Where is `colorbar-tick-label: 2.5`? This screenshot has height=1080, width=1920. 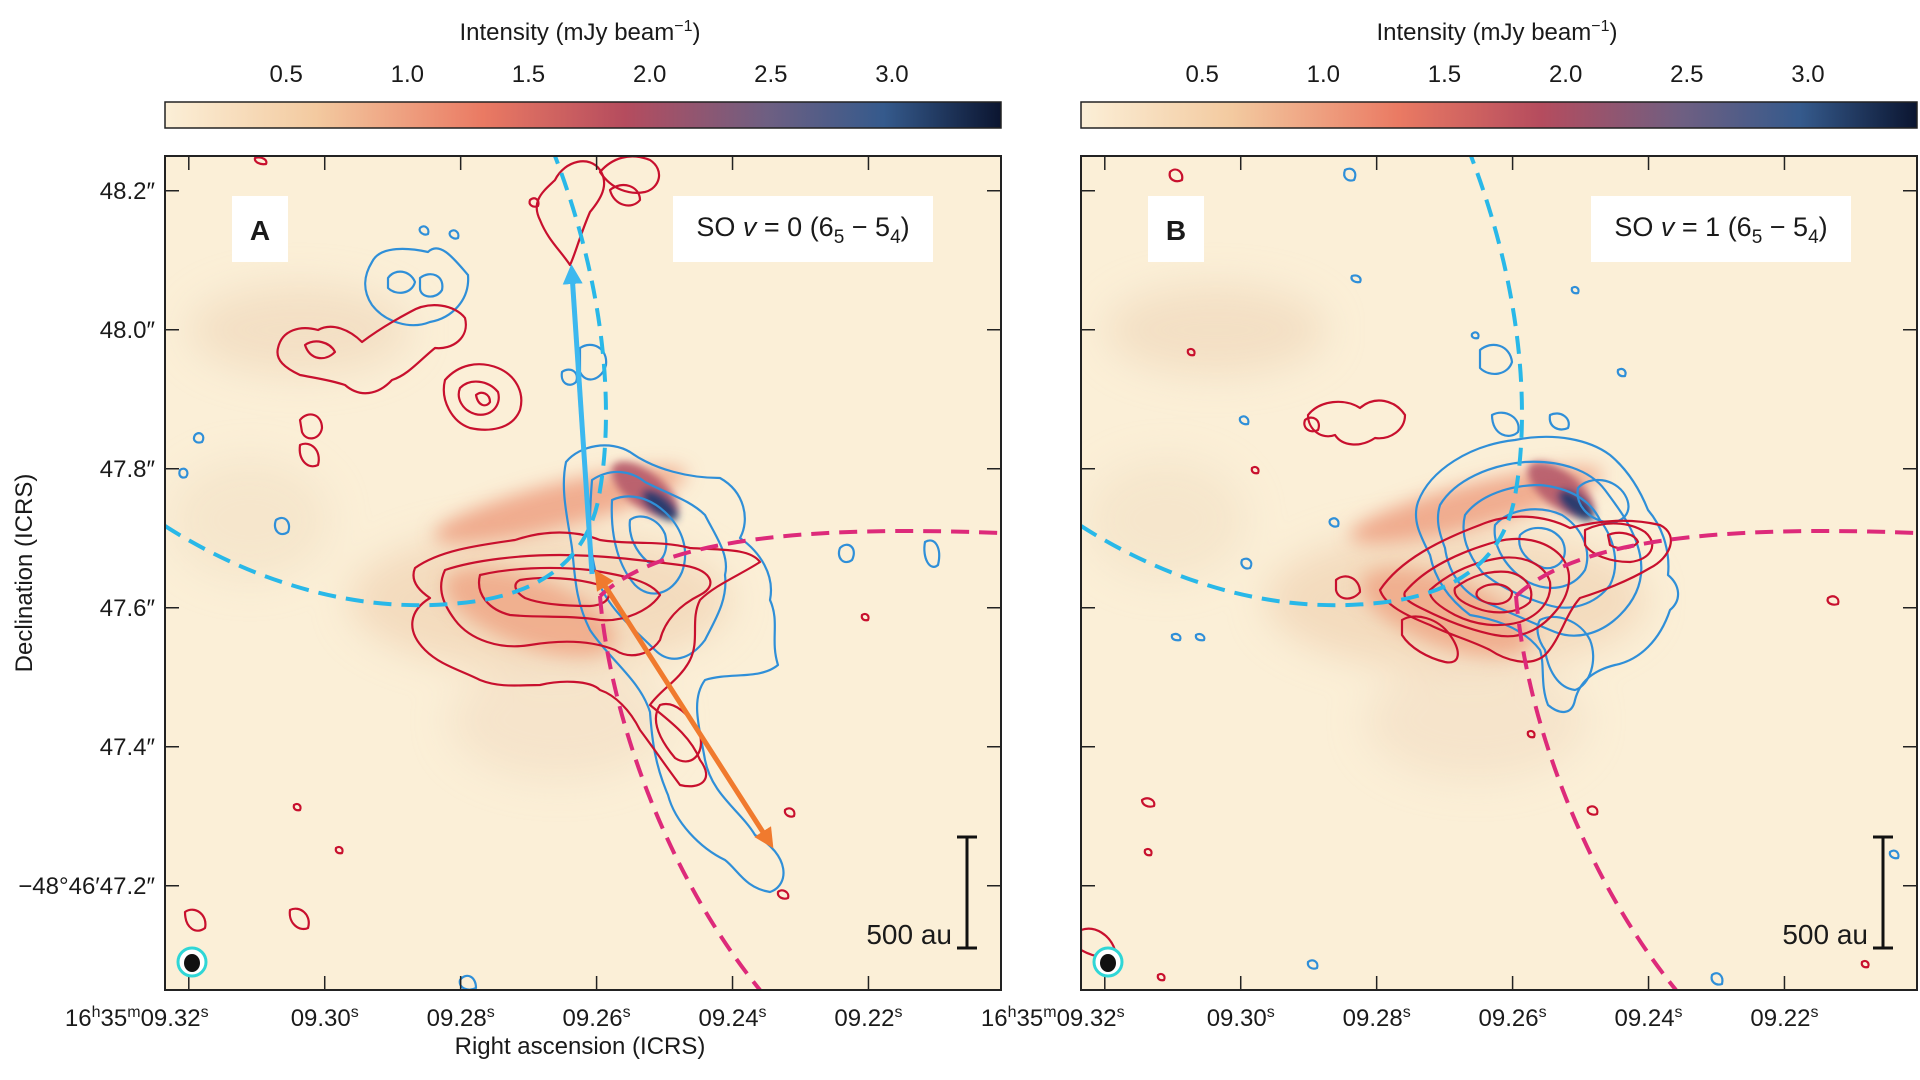
colorbar-tick-label: 2.5 is located at coordinates (770, 74).